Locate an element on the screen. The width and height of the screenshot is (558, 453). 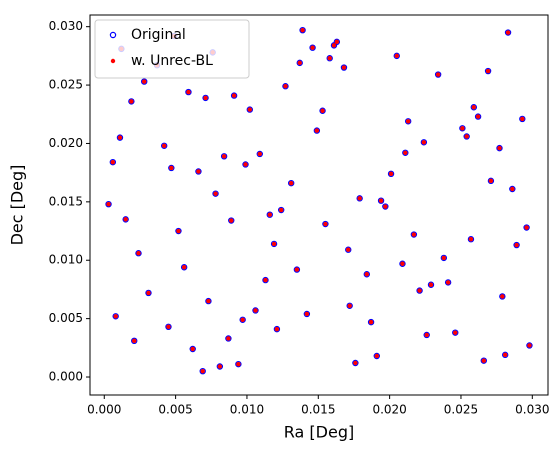
y-axis-label: Dec [Deg] is located at coordinates (17, 205).